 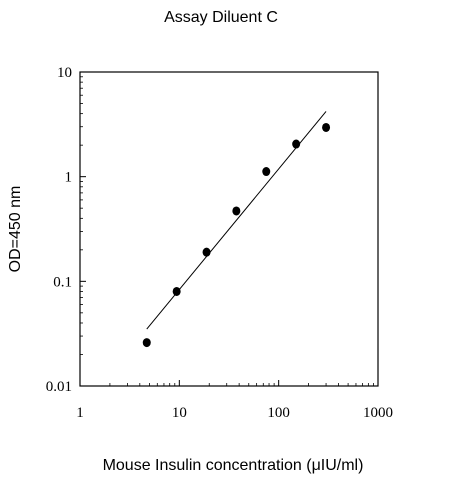 What do you see at coordinates (15, 229) in the screenshot?
I see `y-axis-label: OD=450 nm` at bounding box center [15, 229].